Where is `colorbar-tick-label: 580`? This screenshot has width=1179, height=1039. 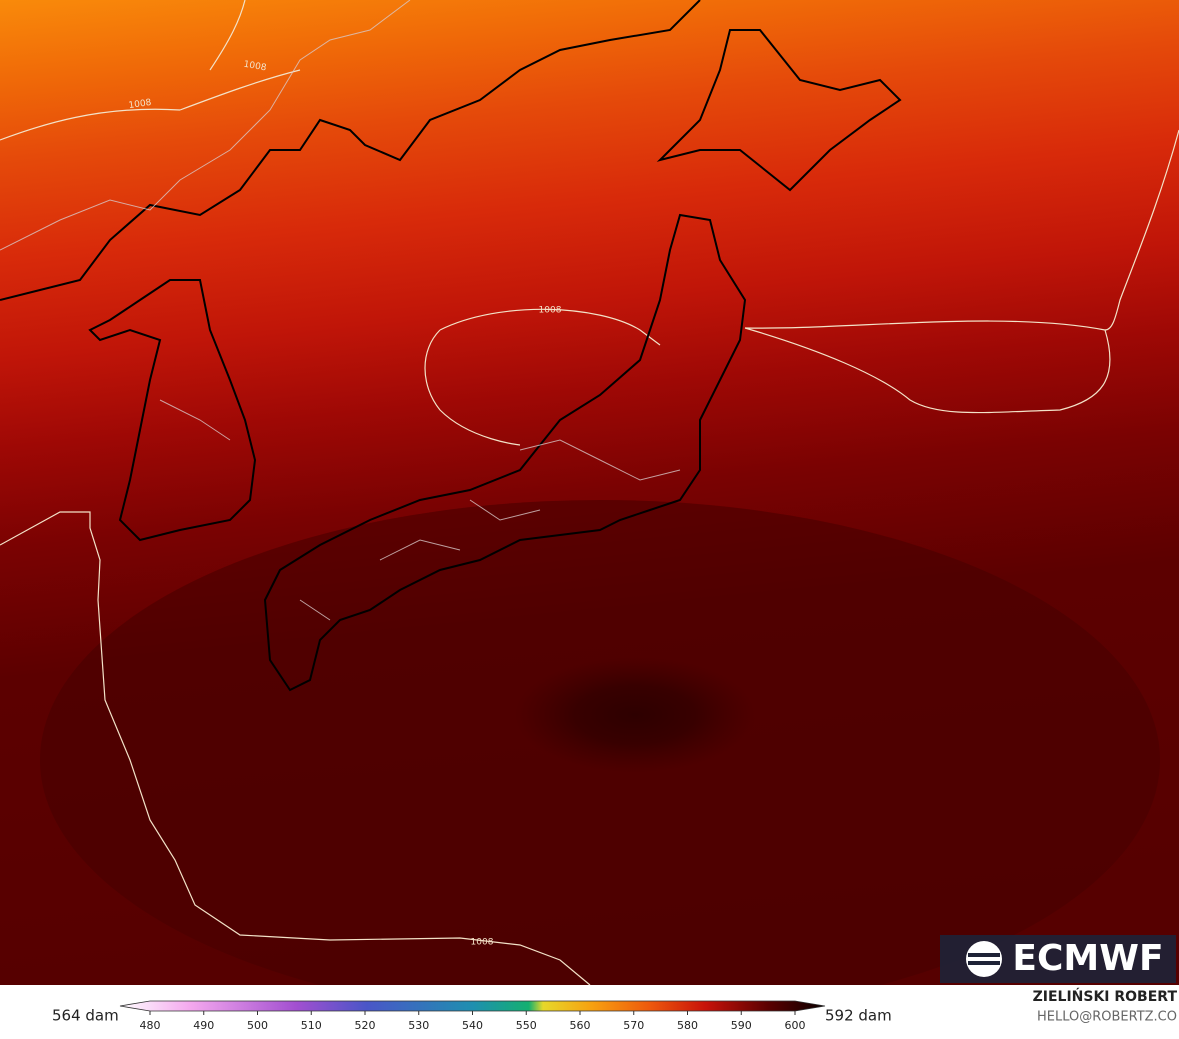
colorbar-tick-label: 580 is located at coordinates (687, 1025).